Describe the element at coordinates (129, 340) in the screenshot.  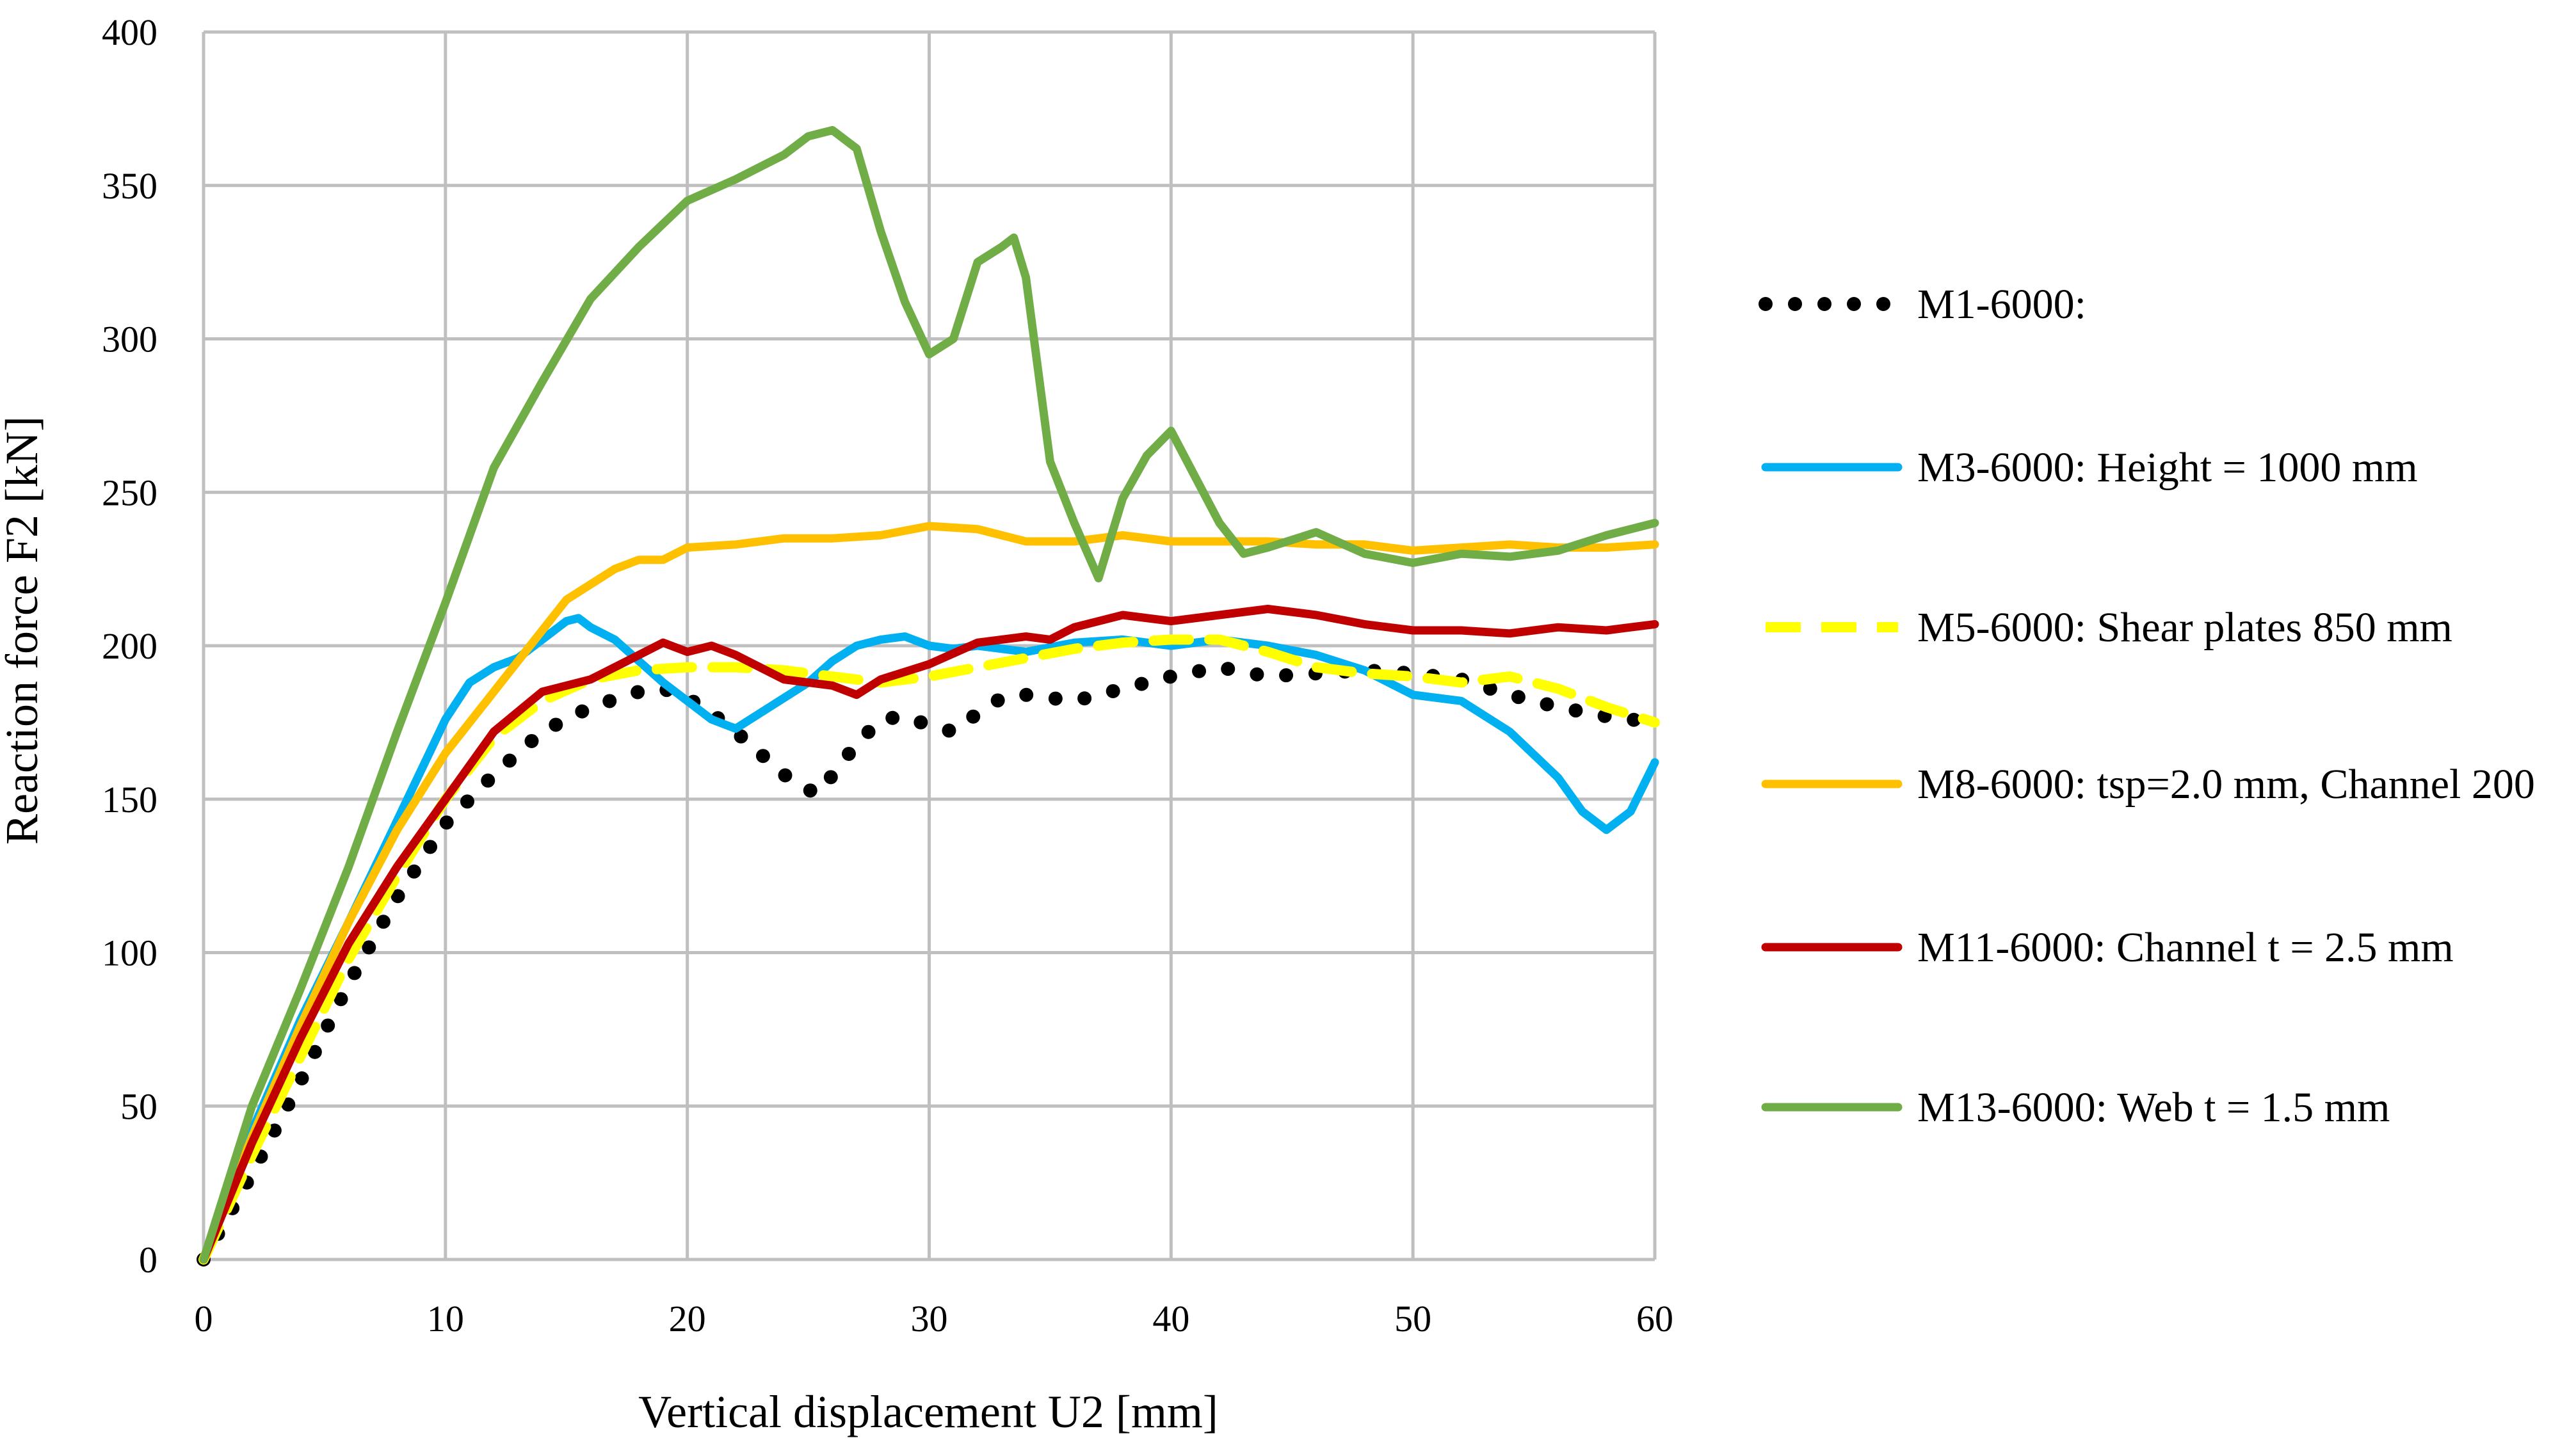
I see `y-tick-label: 300` at that location.